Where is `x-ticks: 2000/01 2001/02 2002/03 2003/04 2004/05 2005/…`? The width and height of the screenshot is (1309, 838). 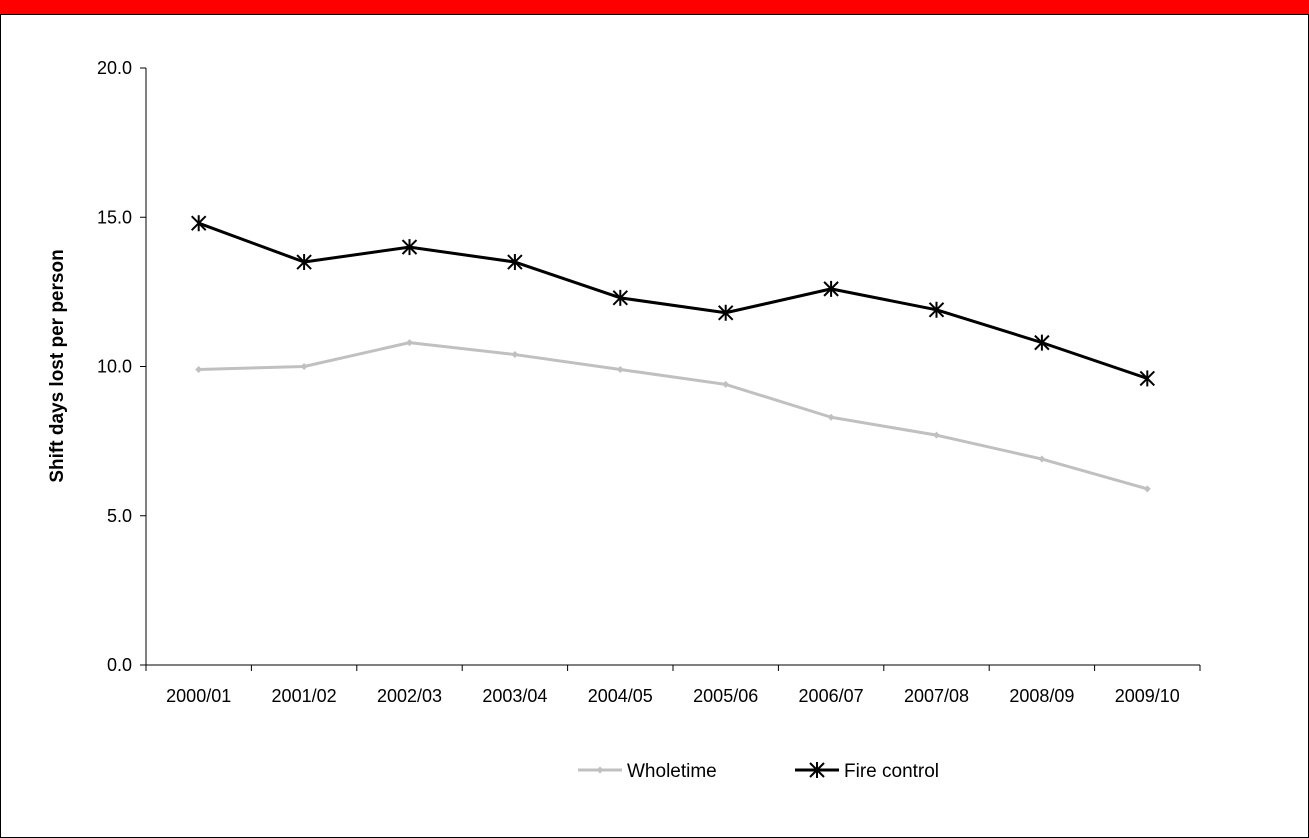 x-ticks: 2000/01 2001/02 2002/03 2003/04 2004/05 2005/… is located at coordinates (673, 685).